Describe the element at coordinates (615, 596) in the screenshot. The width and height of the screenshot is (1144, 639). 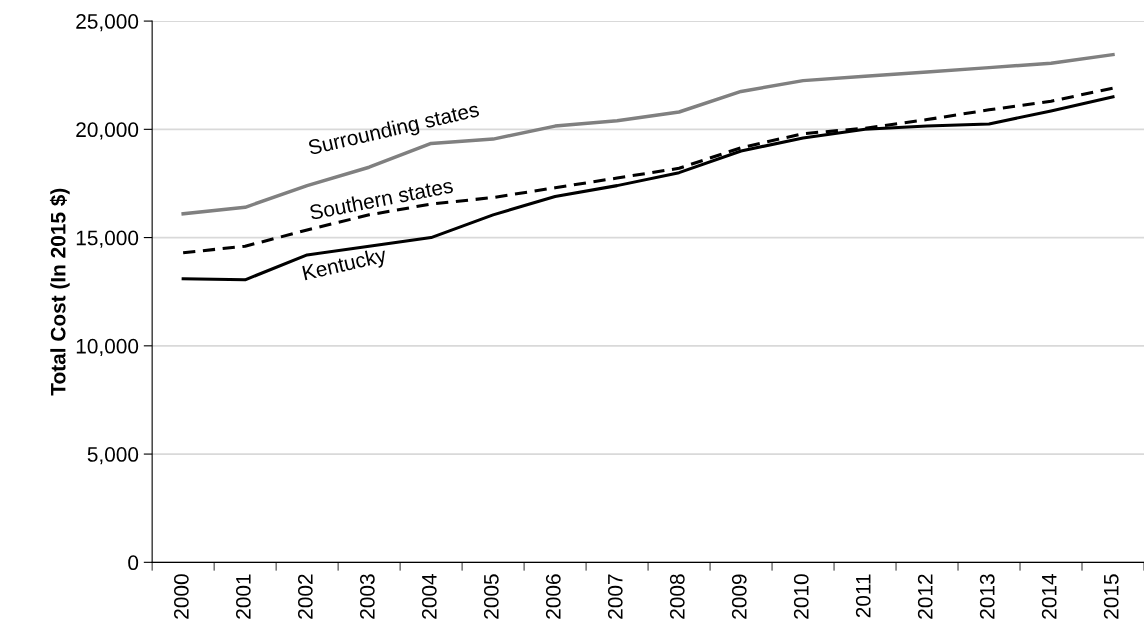
I see `x-tick-label: 2007` at that location.